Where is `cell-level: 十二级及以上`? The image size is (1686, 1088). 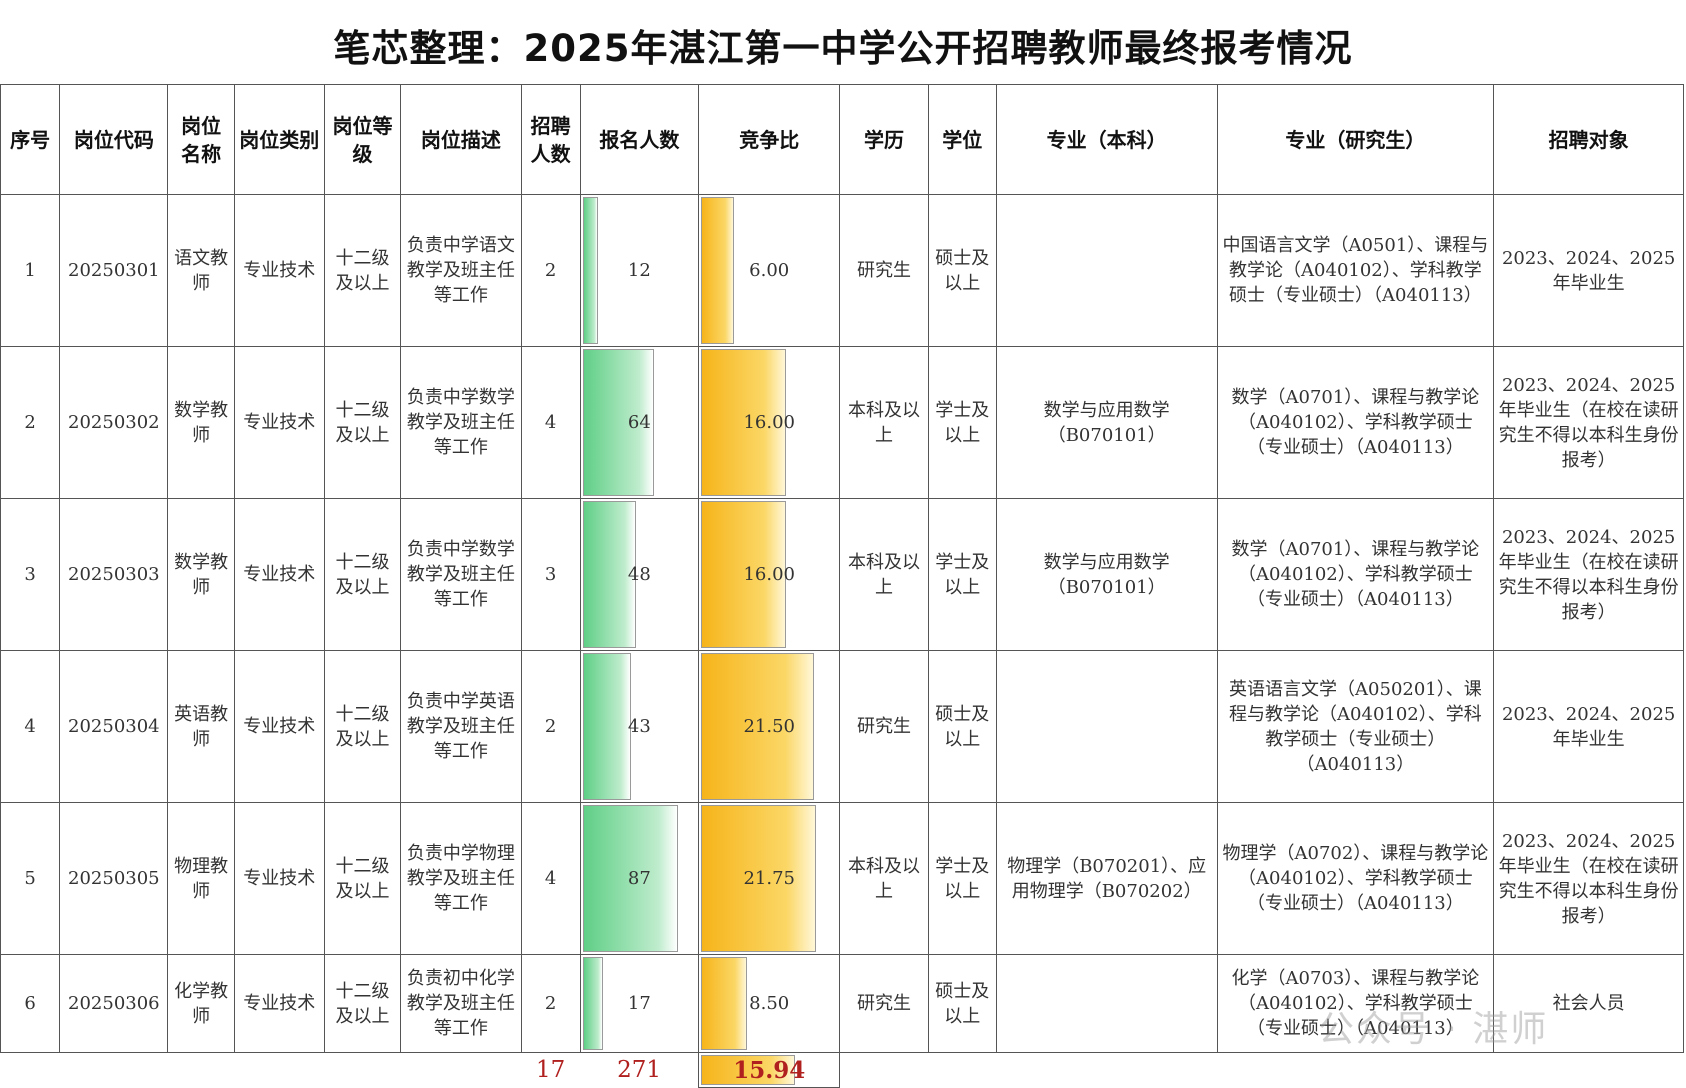 cell-level: 十二级及以上 is located at coordinates (362, 574).